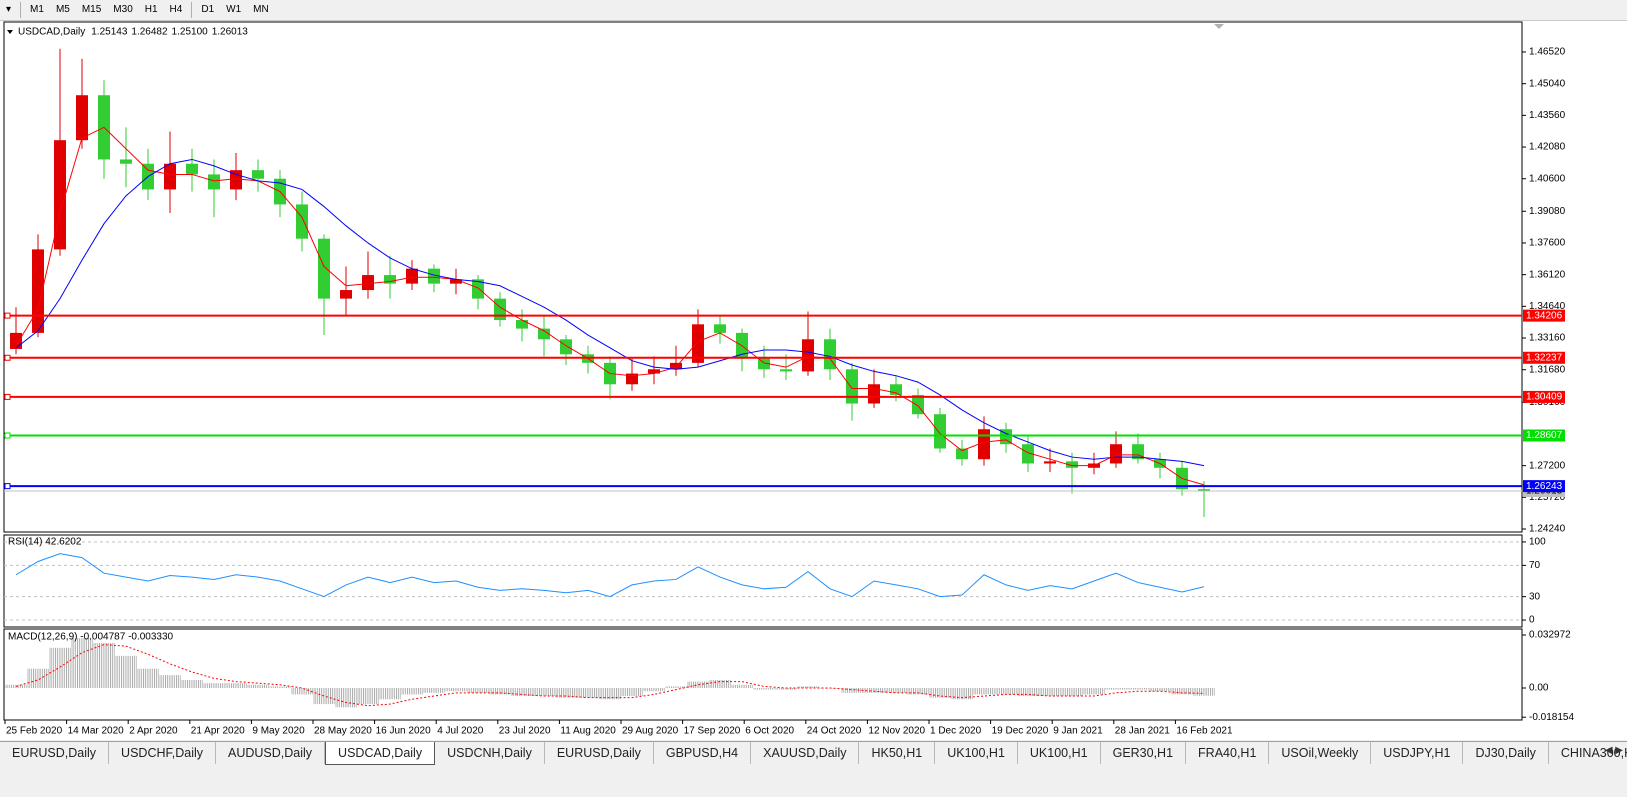 The height and width of the screenshot is (797, 1627). Describe the element at coordinates (956, 731) in the screenshot. I see `x-tick-label: 1 Dec 2020` at that location.